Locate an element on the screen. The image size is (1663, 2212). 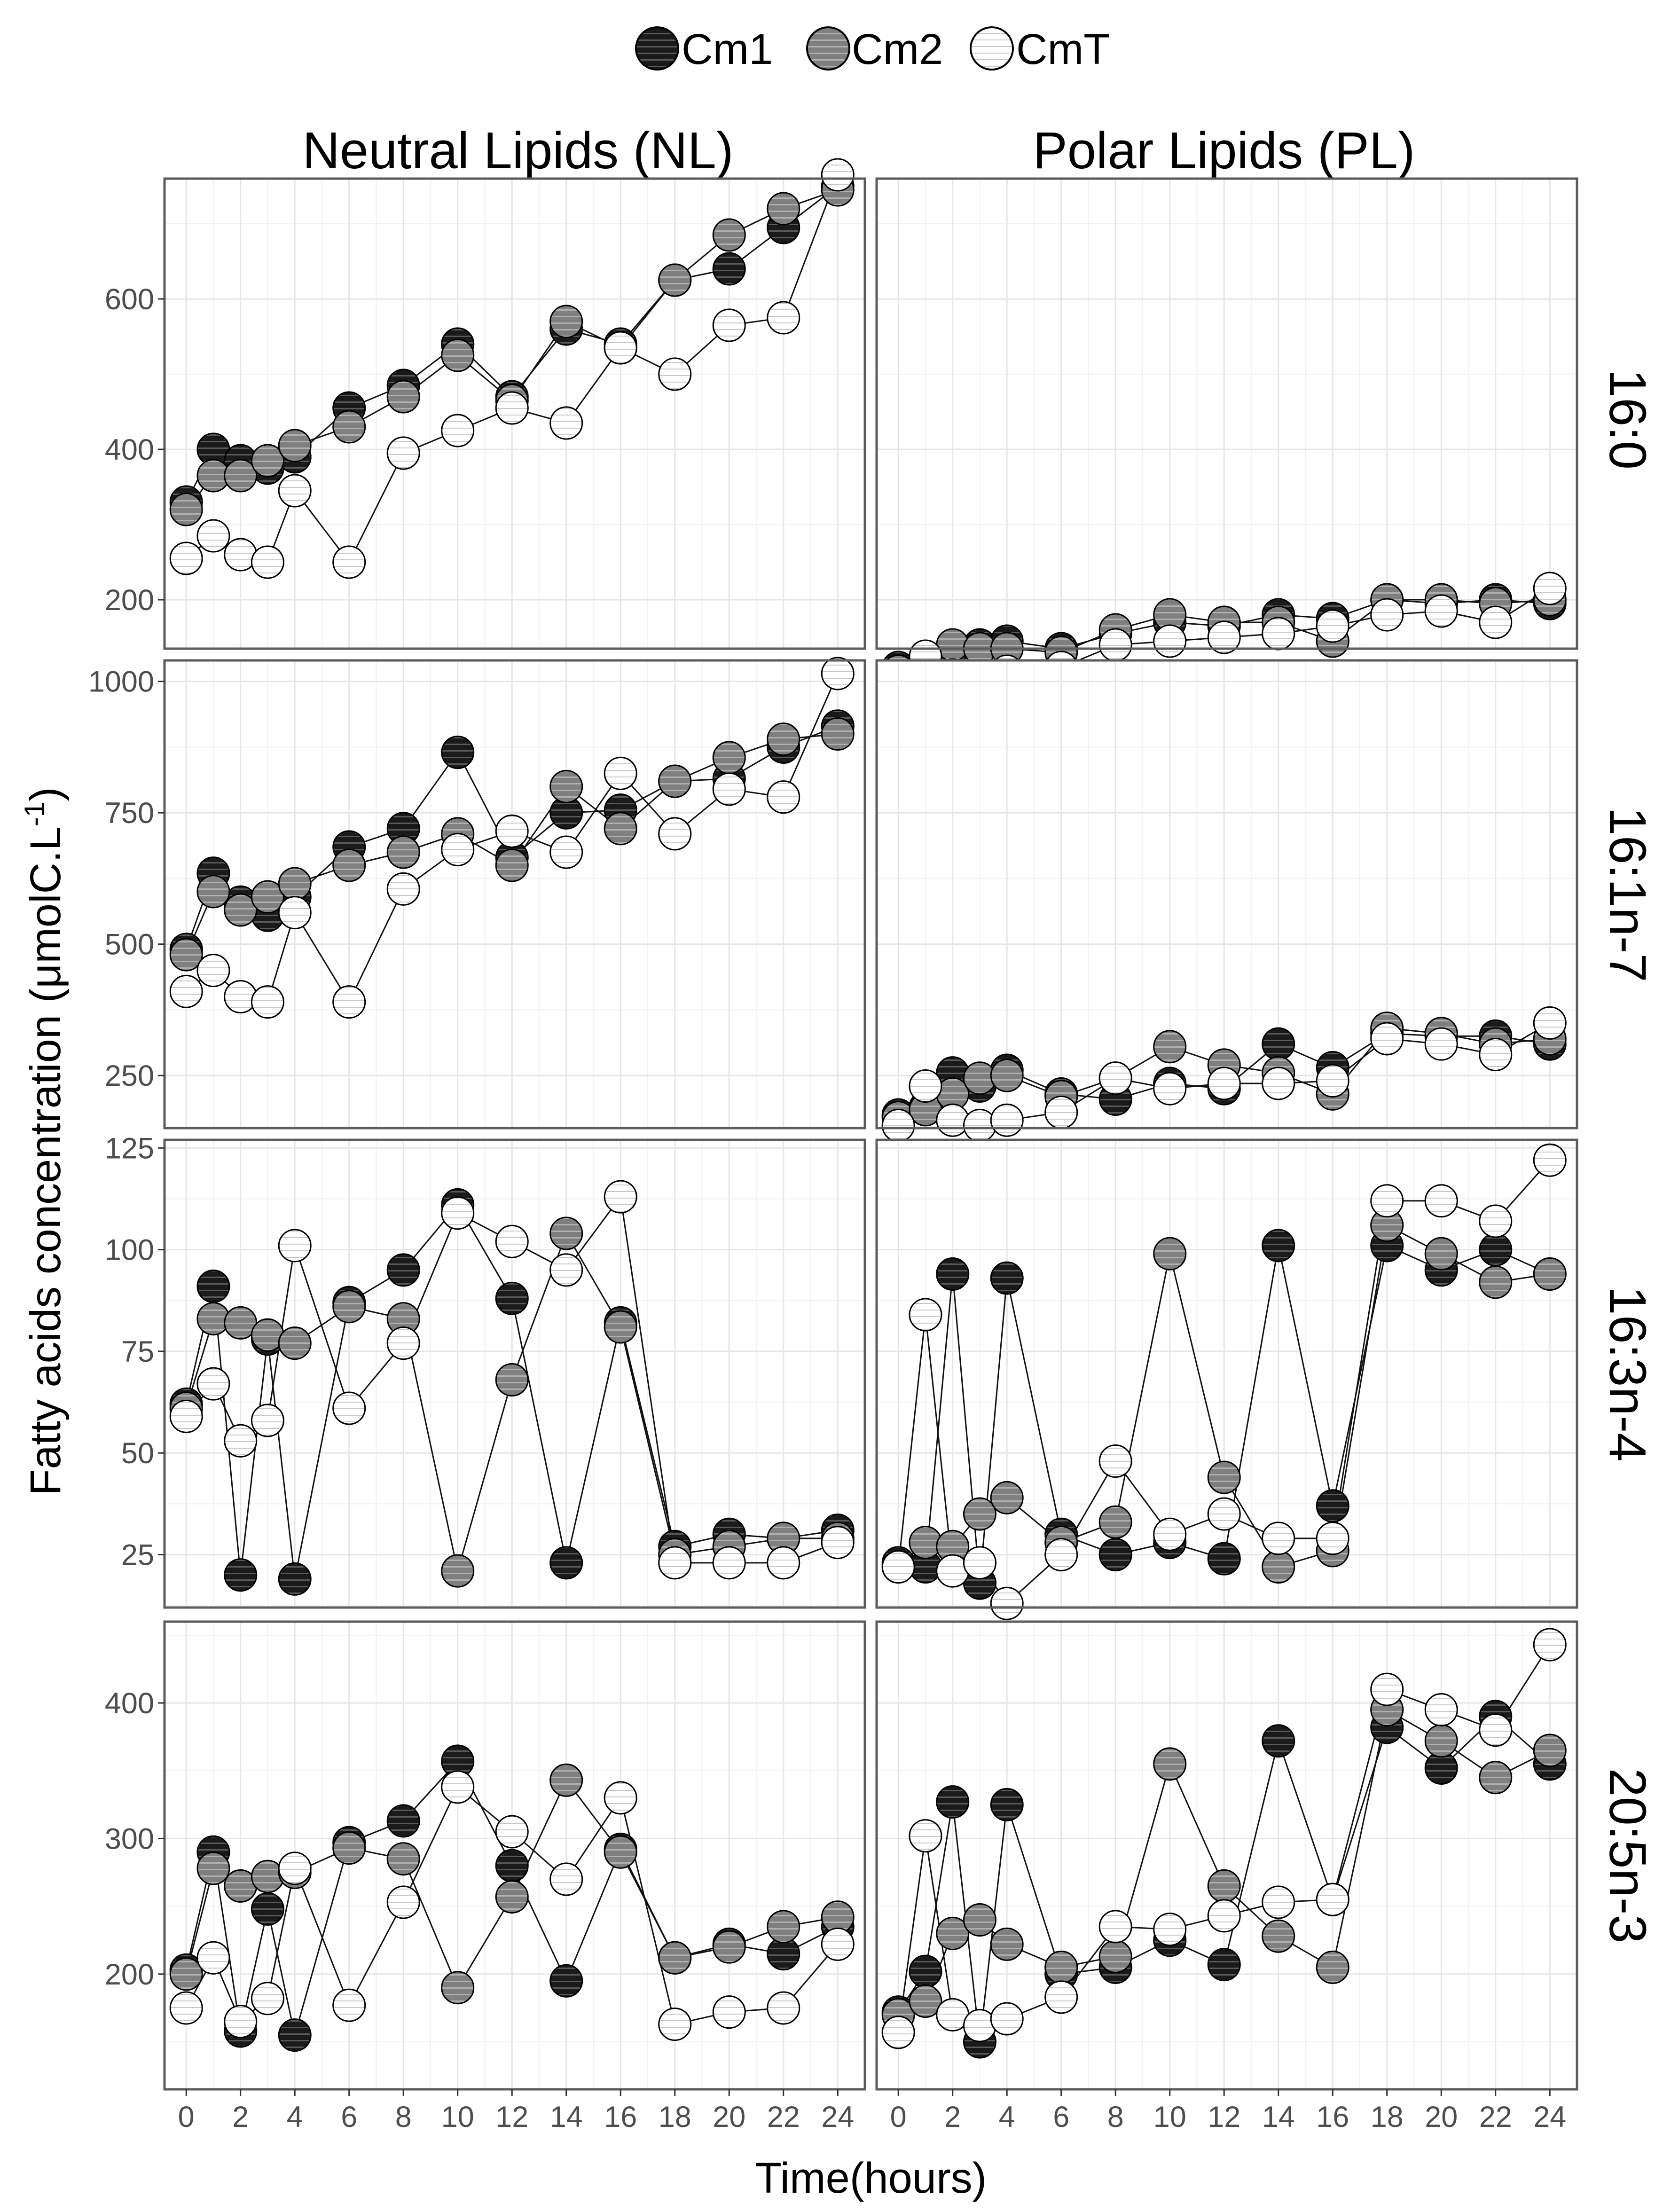
x-tick-label: 16 is located at coordinates (1332, 2117).